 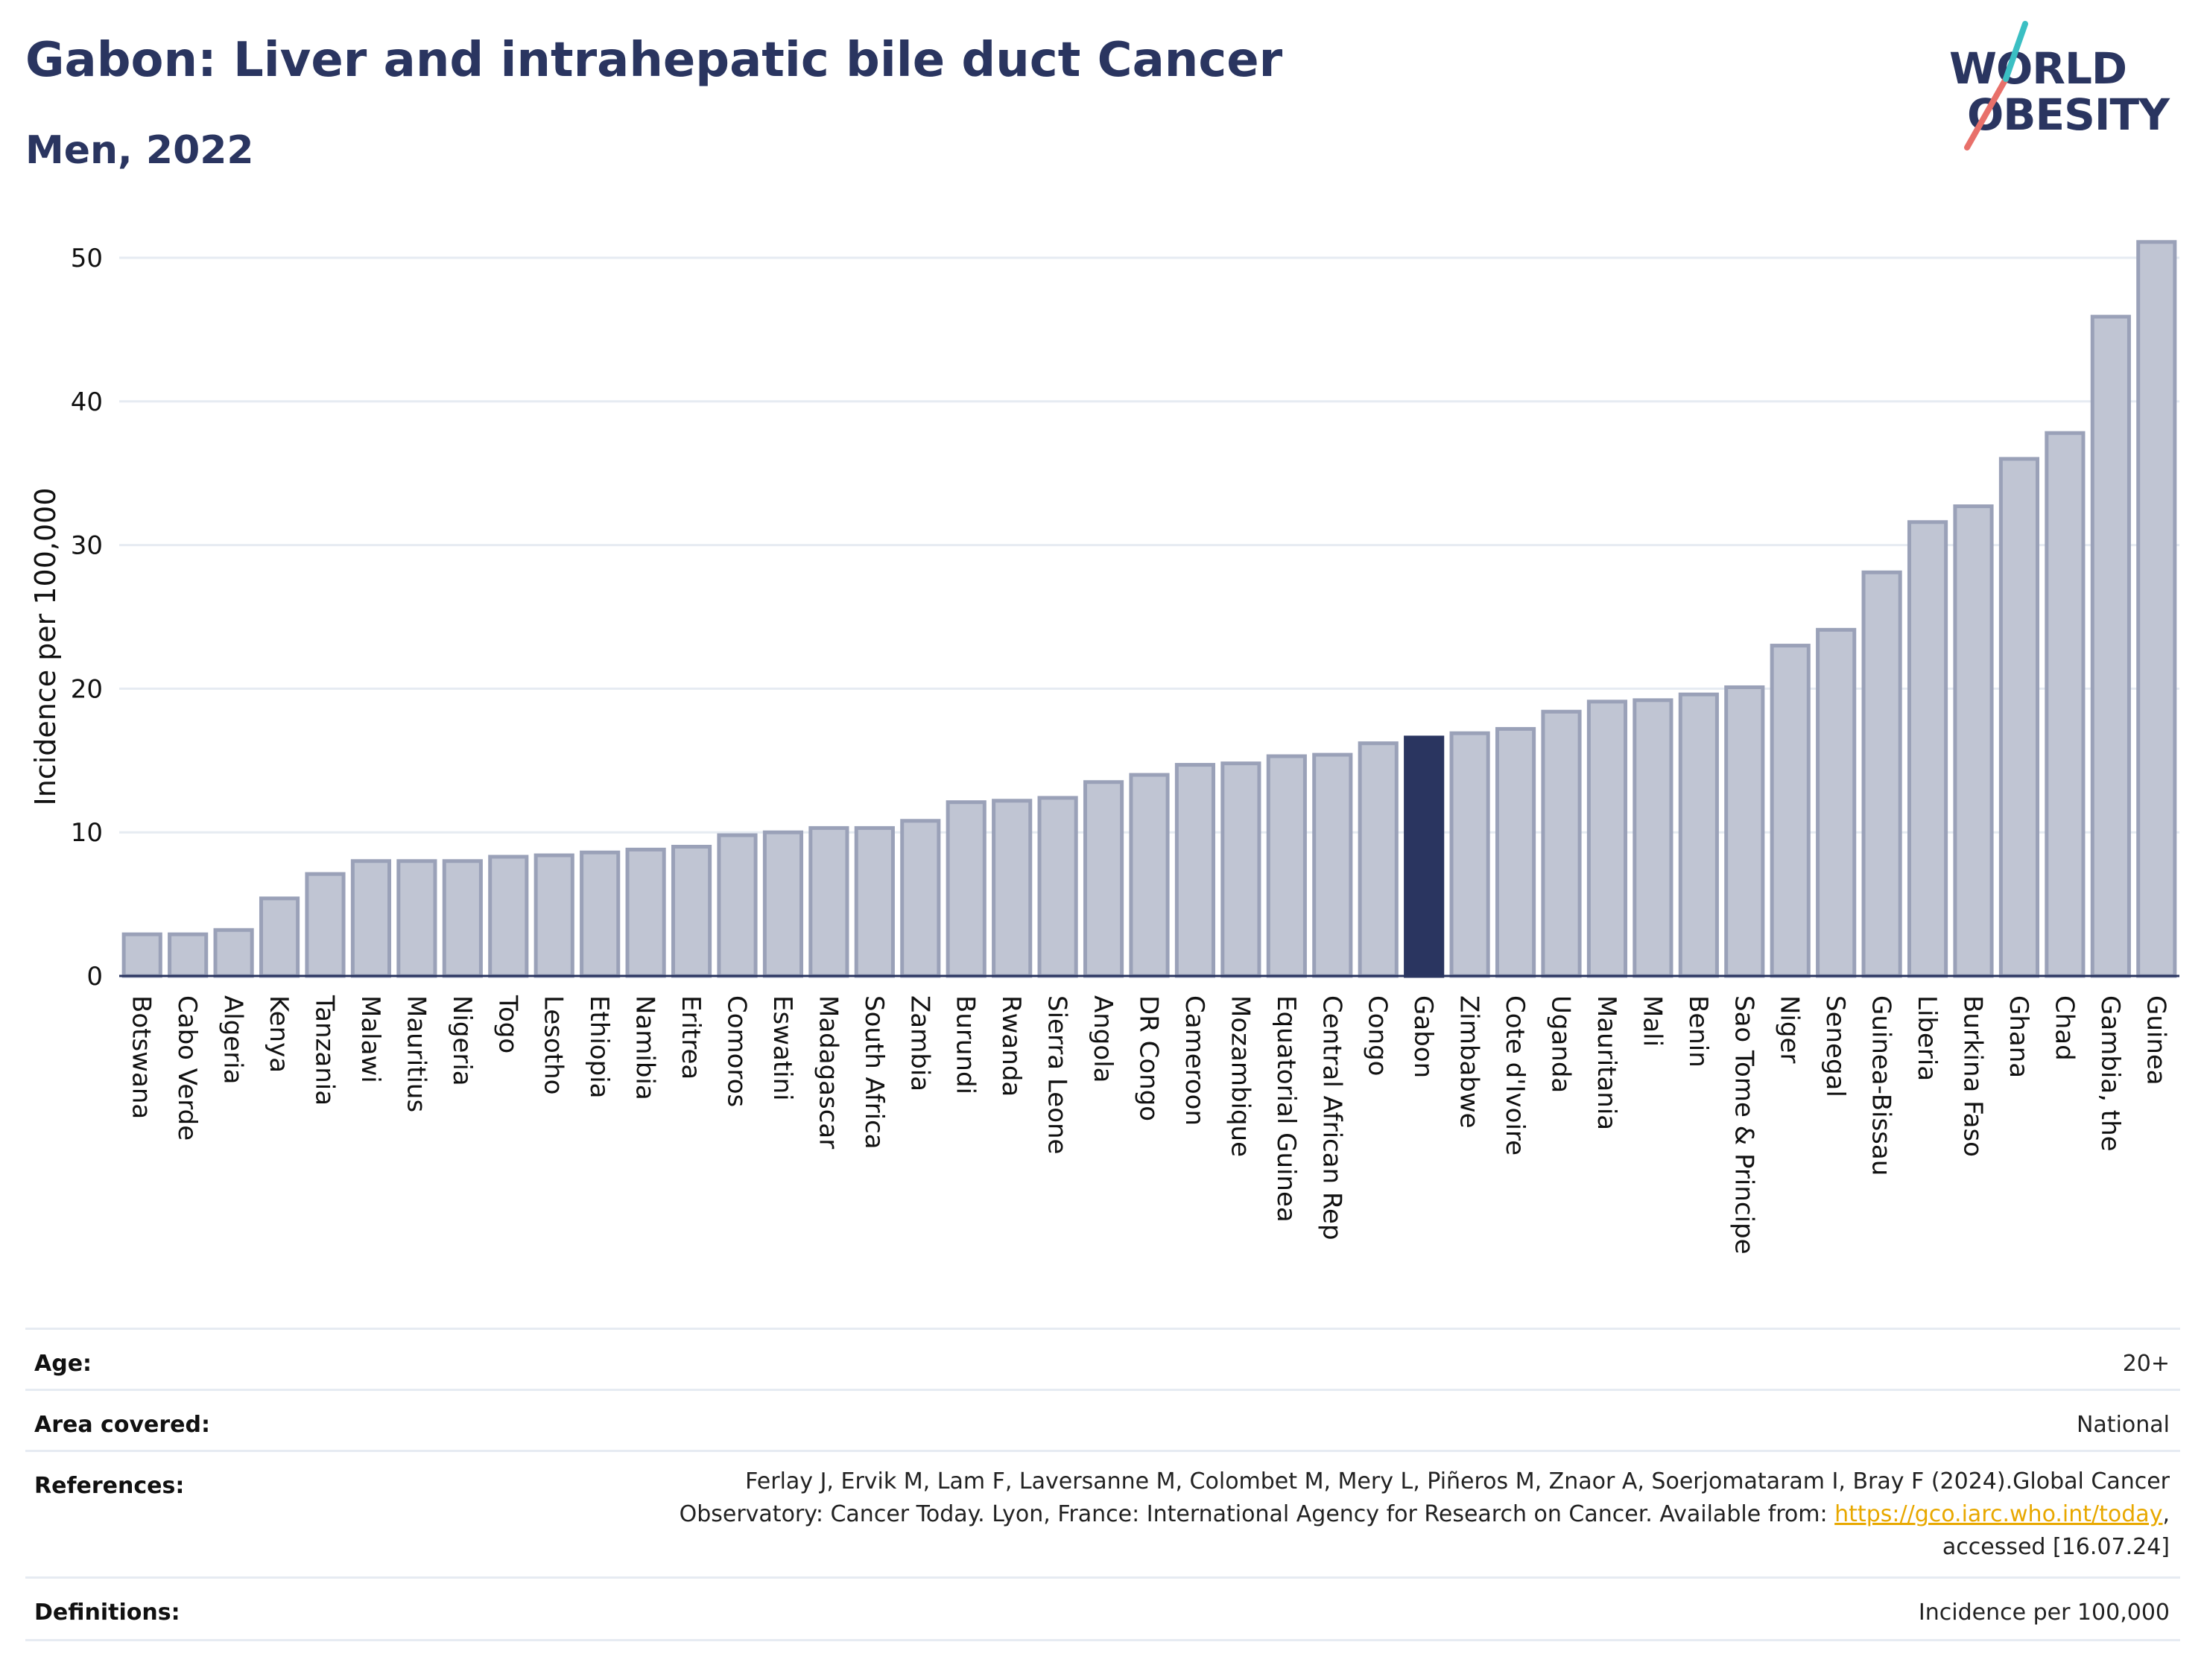 I want to click on x-tick-label: Mali, so click(x=1652, y=1021).